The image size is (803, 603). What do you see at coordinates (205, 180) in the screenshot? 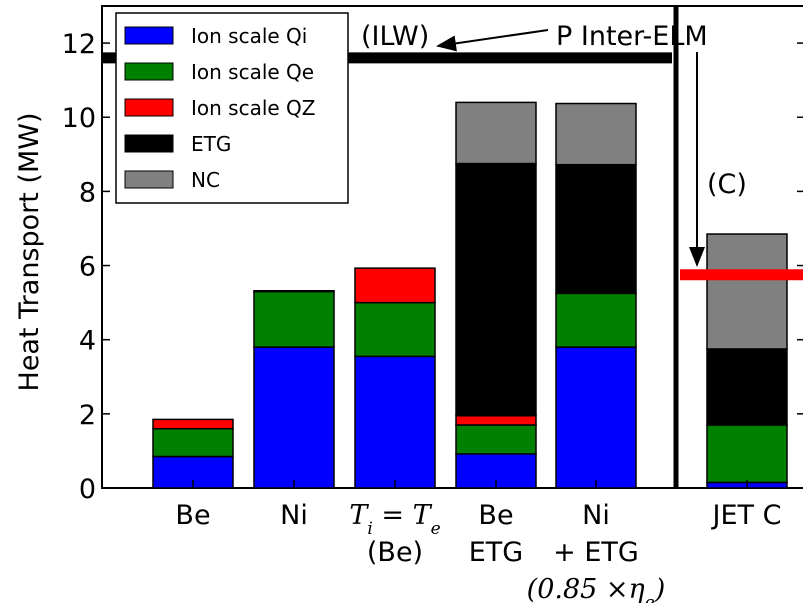
I see `legend-label-4: NC` at bounding box center [205, 180].